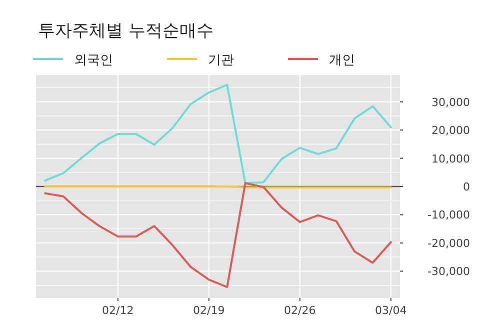 This screenshot has height=323, width=500. What do you see at coordinates (126, 31) in the screenshot?
I see `chart-title: 투자주체별 누적순매수` at bounding box center [126, 31].